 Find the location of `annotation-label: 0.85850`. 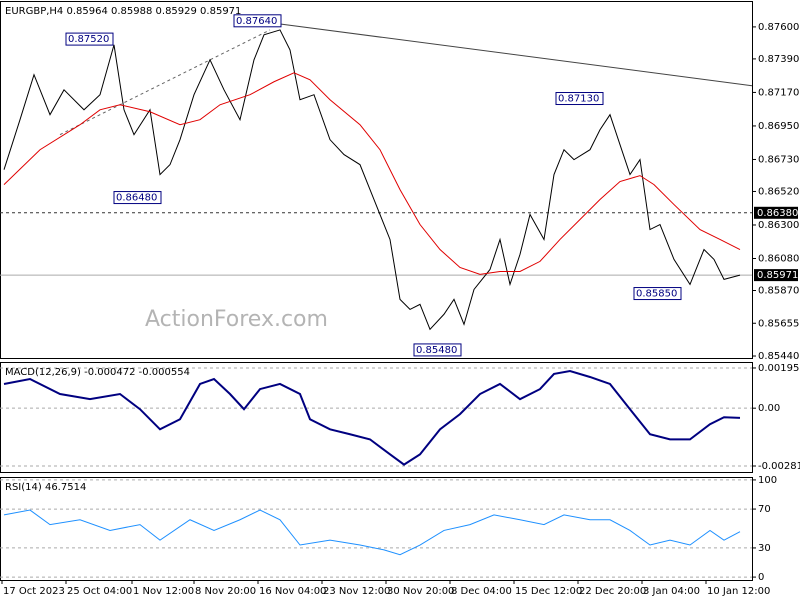

annotation-label: 0.85850 is located at coordinates (656, 294).